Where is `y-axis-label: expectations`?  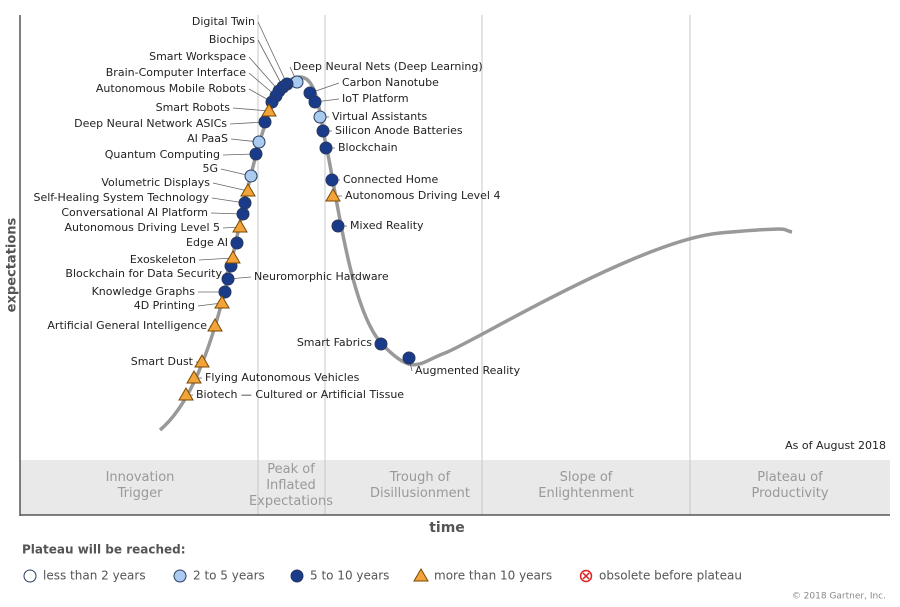
y-axis-label: expectations is located at coordinates (12, 264).